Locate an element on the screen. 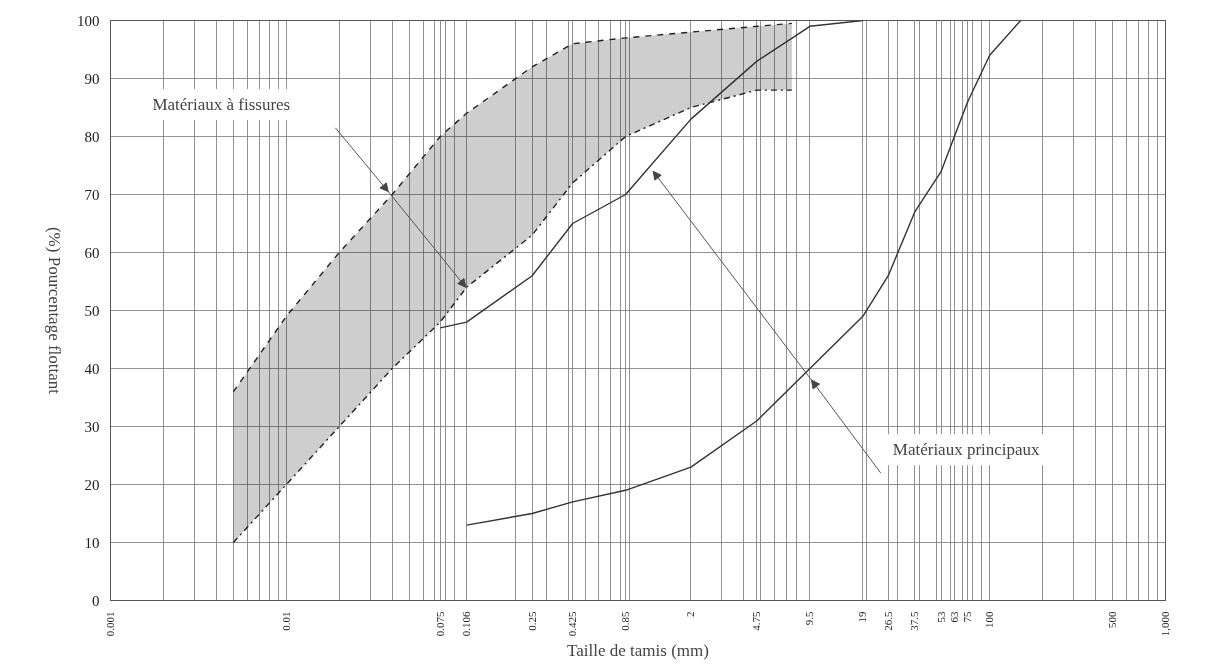 Image resolution: width=1205 pixels, height=670 pixels. x-tick-label: 9.5 is located at coordinates (809, 618).